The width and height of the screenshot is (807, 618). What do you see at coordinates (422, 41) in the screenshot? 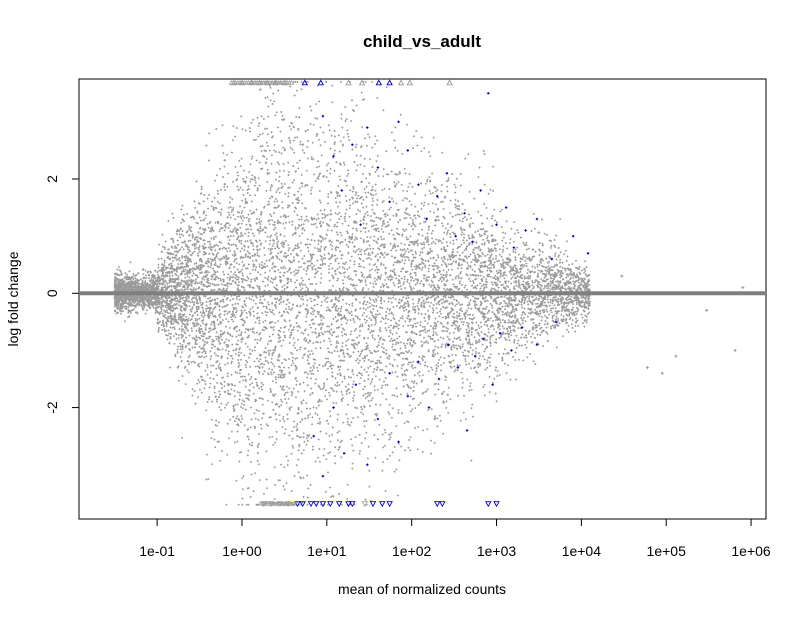
I see `chart-title: child_vs_adult` at bounding box center [422, 41].